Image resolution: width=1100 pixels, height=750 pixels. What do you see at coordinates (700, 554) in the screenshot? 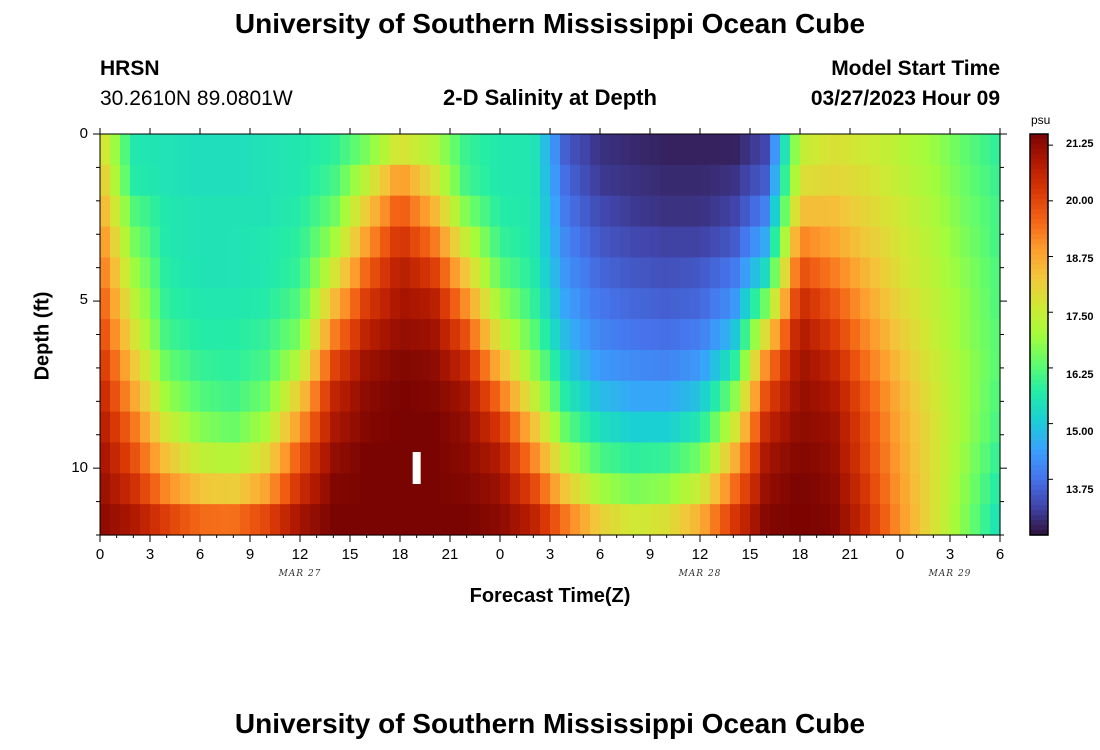
I see `x-tick-label: 12` at bounding box center [700, 554].